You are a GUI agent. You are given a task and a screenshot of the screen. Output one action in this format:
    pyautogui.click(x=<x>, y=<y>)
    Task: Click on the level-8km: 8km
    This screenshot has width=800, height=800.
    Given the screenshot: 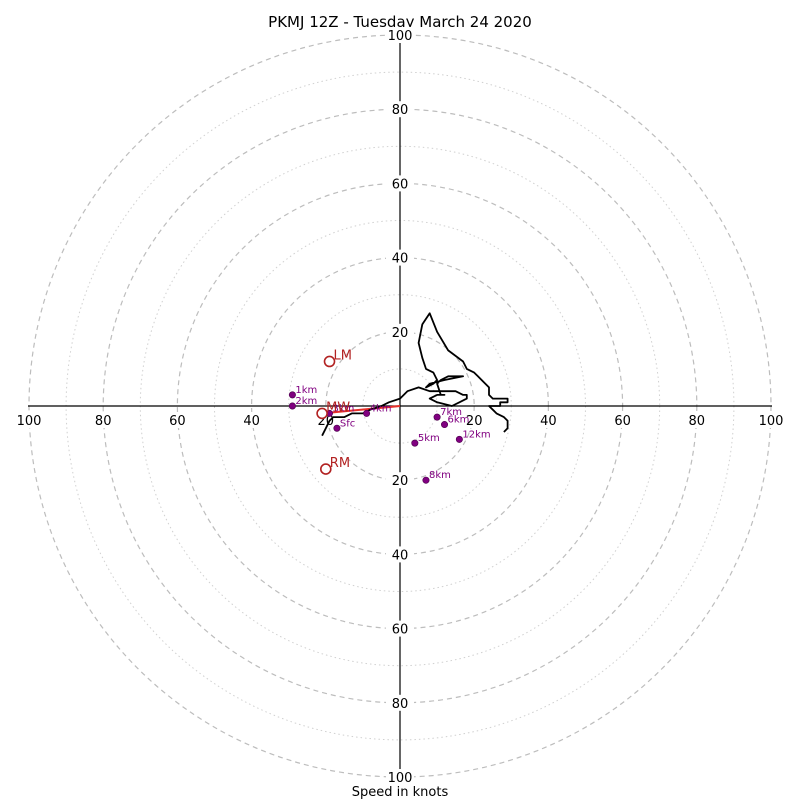 What is the action you would take?
    pyautogui.click(x=436, y=477)
    